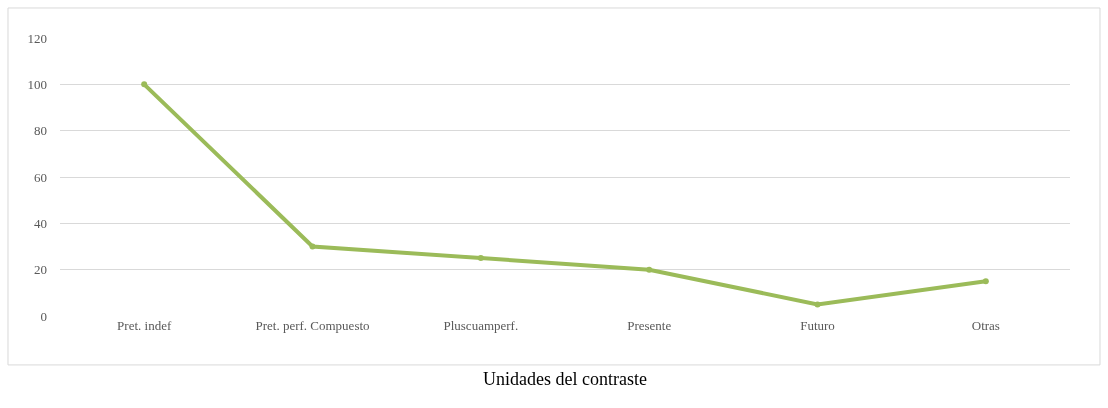 This screenshot has width=1108, height=408. Describe the element at coordinates (985, 325) in the screenshot. I see `x-tick-label: Otras` at that location.